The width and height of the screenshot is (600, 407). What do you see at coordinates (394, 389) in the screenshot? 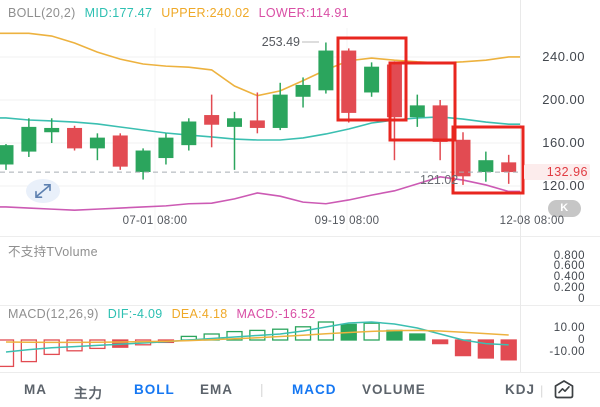
I see `tab-volume: VOLUME` at bounding box center [394, 389].